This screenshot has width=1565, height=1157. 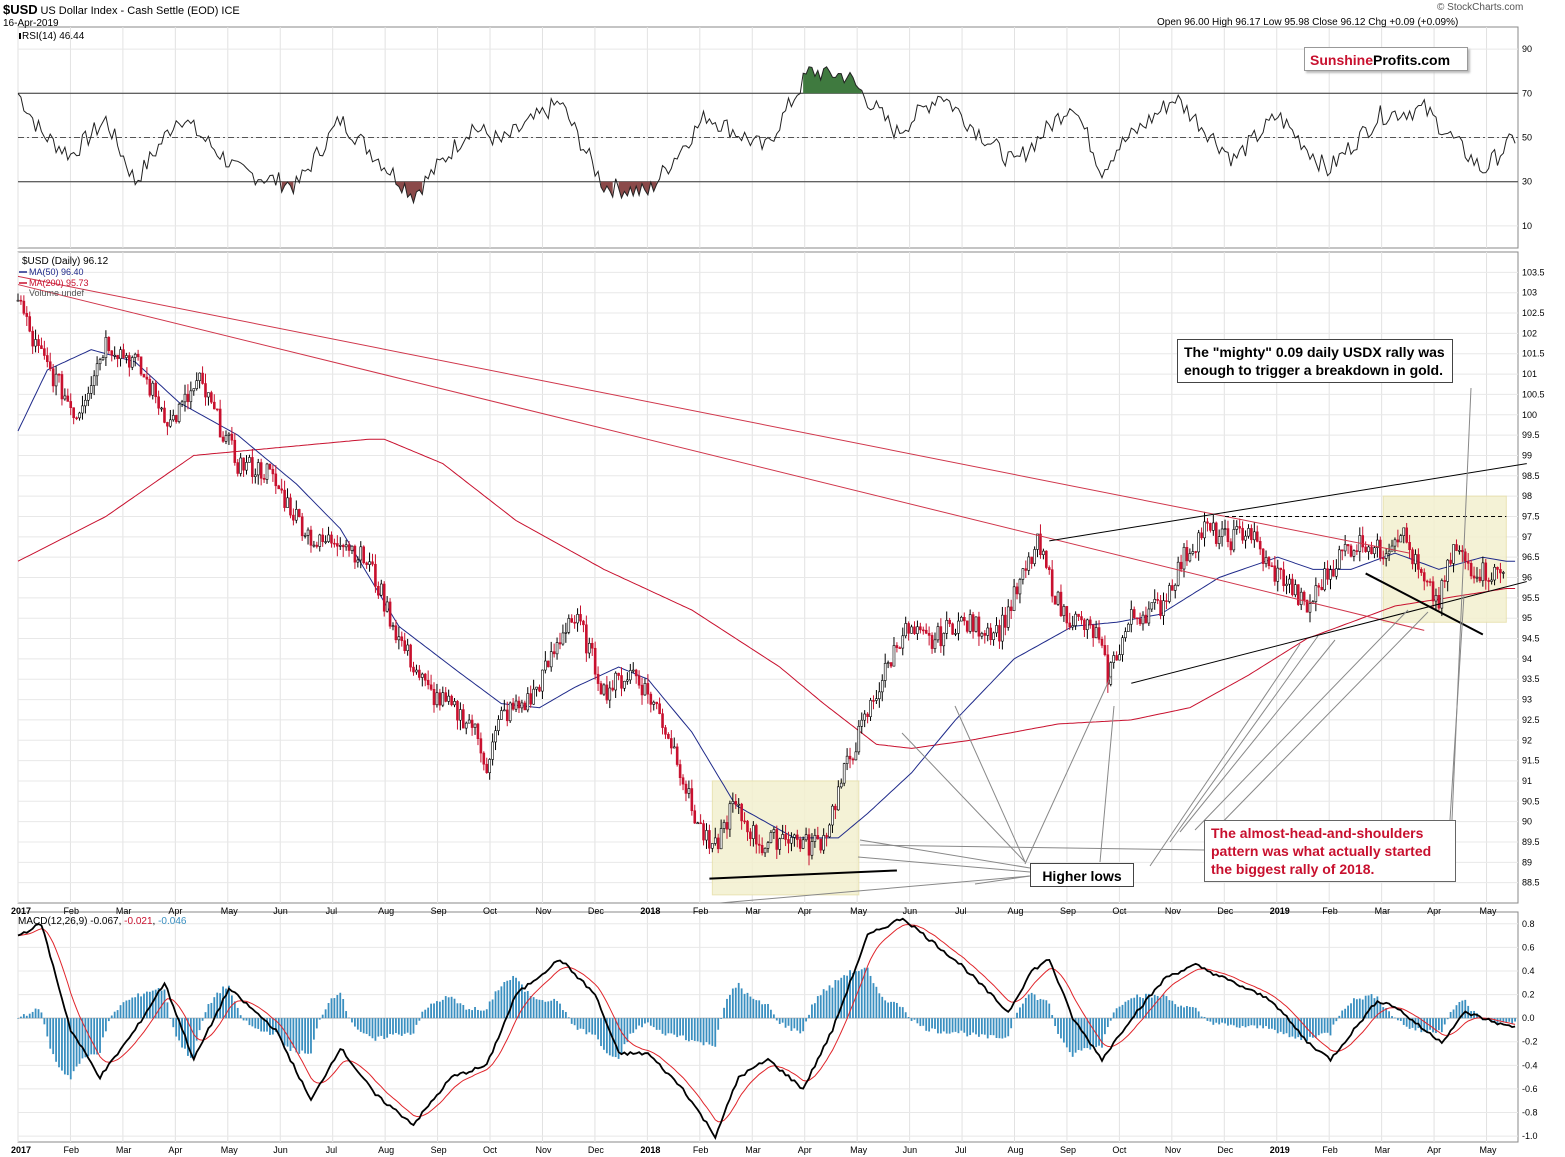 I want to click on rsi-tick-4: 90, so click(x=1527, y=49).